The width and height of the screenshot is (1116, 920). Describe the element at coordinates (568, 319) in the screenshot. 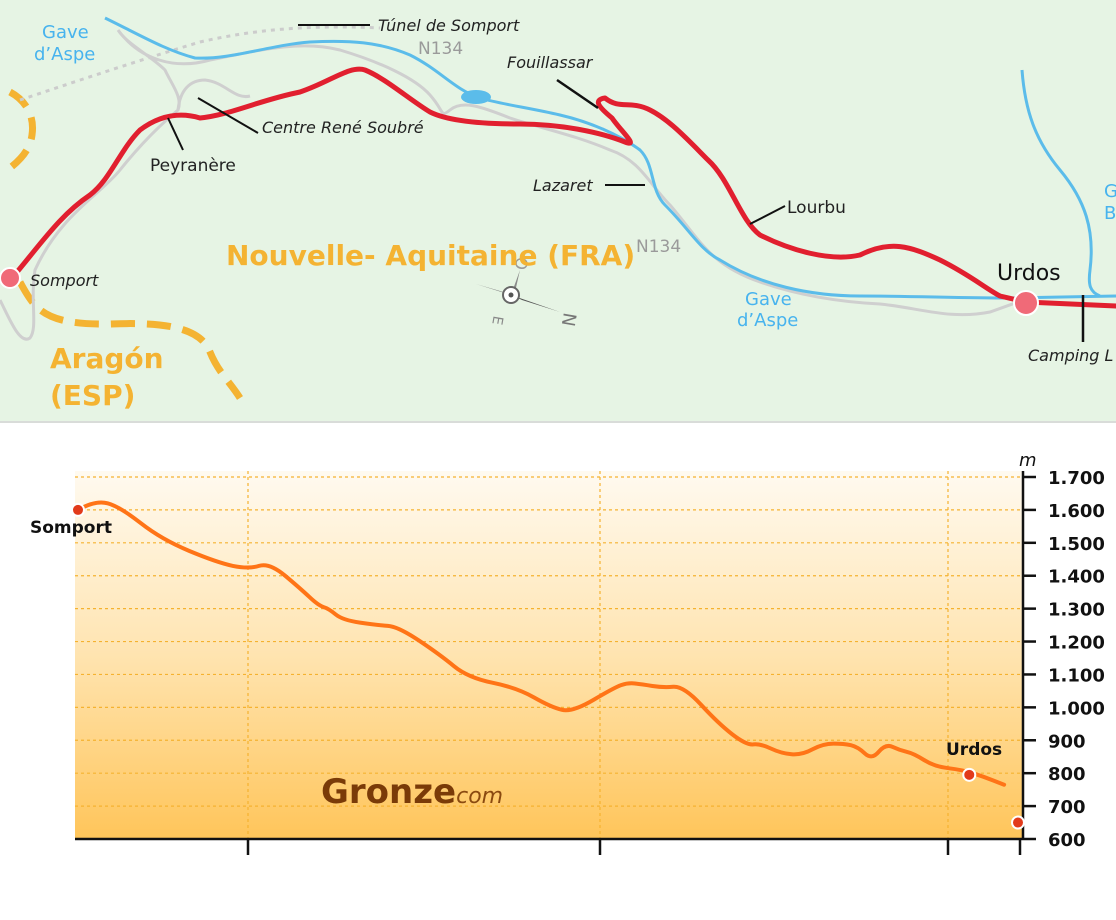

I see `compass-n: N` at that location.